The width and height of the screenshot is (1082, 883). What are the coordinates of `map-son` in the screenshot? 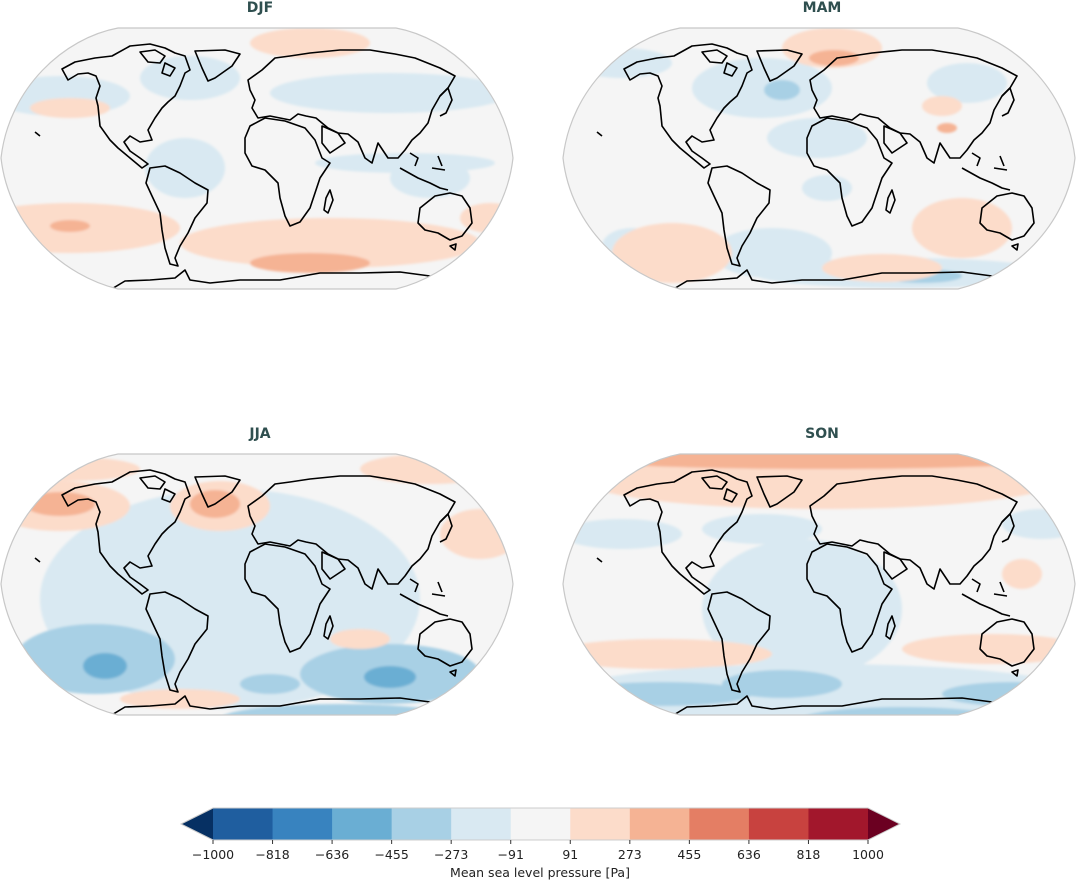 It's located at (819, 584).